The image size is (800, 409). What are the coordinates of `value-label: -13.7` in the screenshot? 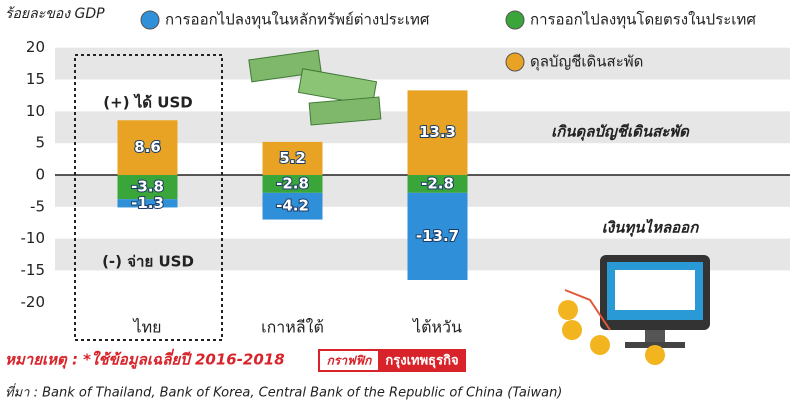 It's located at (437, 236).